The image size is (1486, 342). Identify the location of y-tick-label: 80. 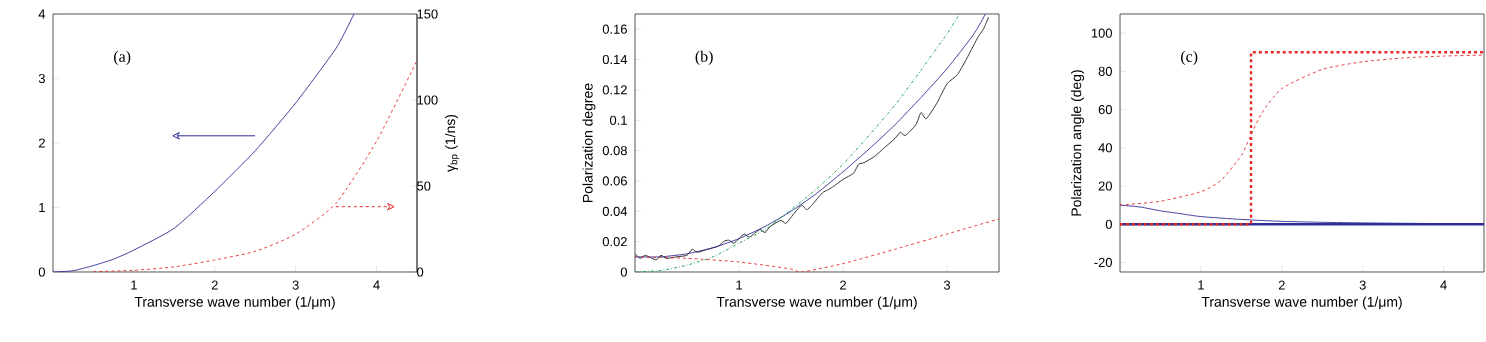
(1105, 71).